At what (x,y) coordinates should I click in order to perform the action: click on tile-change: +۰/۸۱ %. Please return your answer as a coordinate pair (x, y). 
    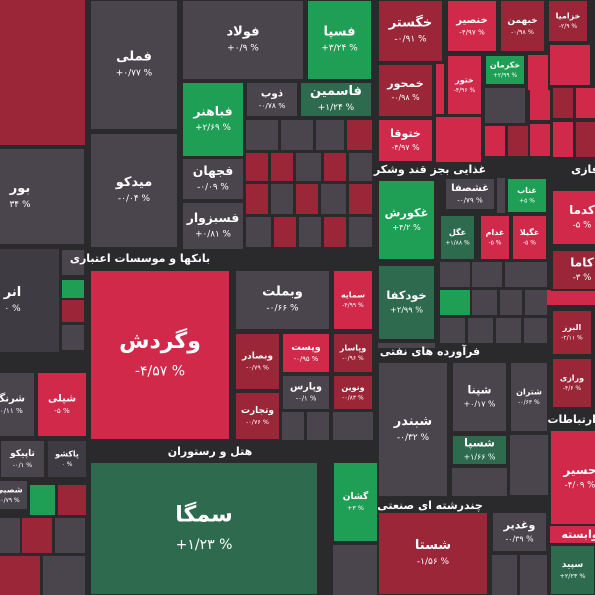
    Looking at the image, I should click on (213, 234).